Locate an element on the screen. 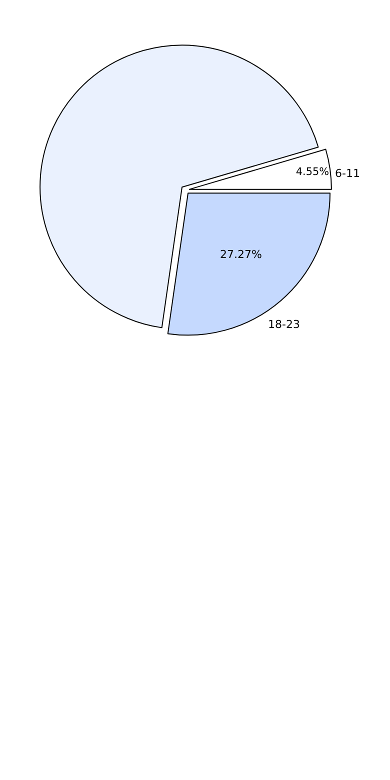 This screenshot has height=780, width=390. data-label: 27.27% is located at coordinates (241, 254).